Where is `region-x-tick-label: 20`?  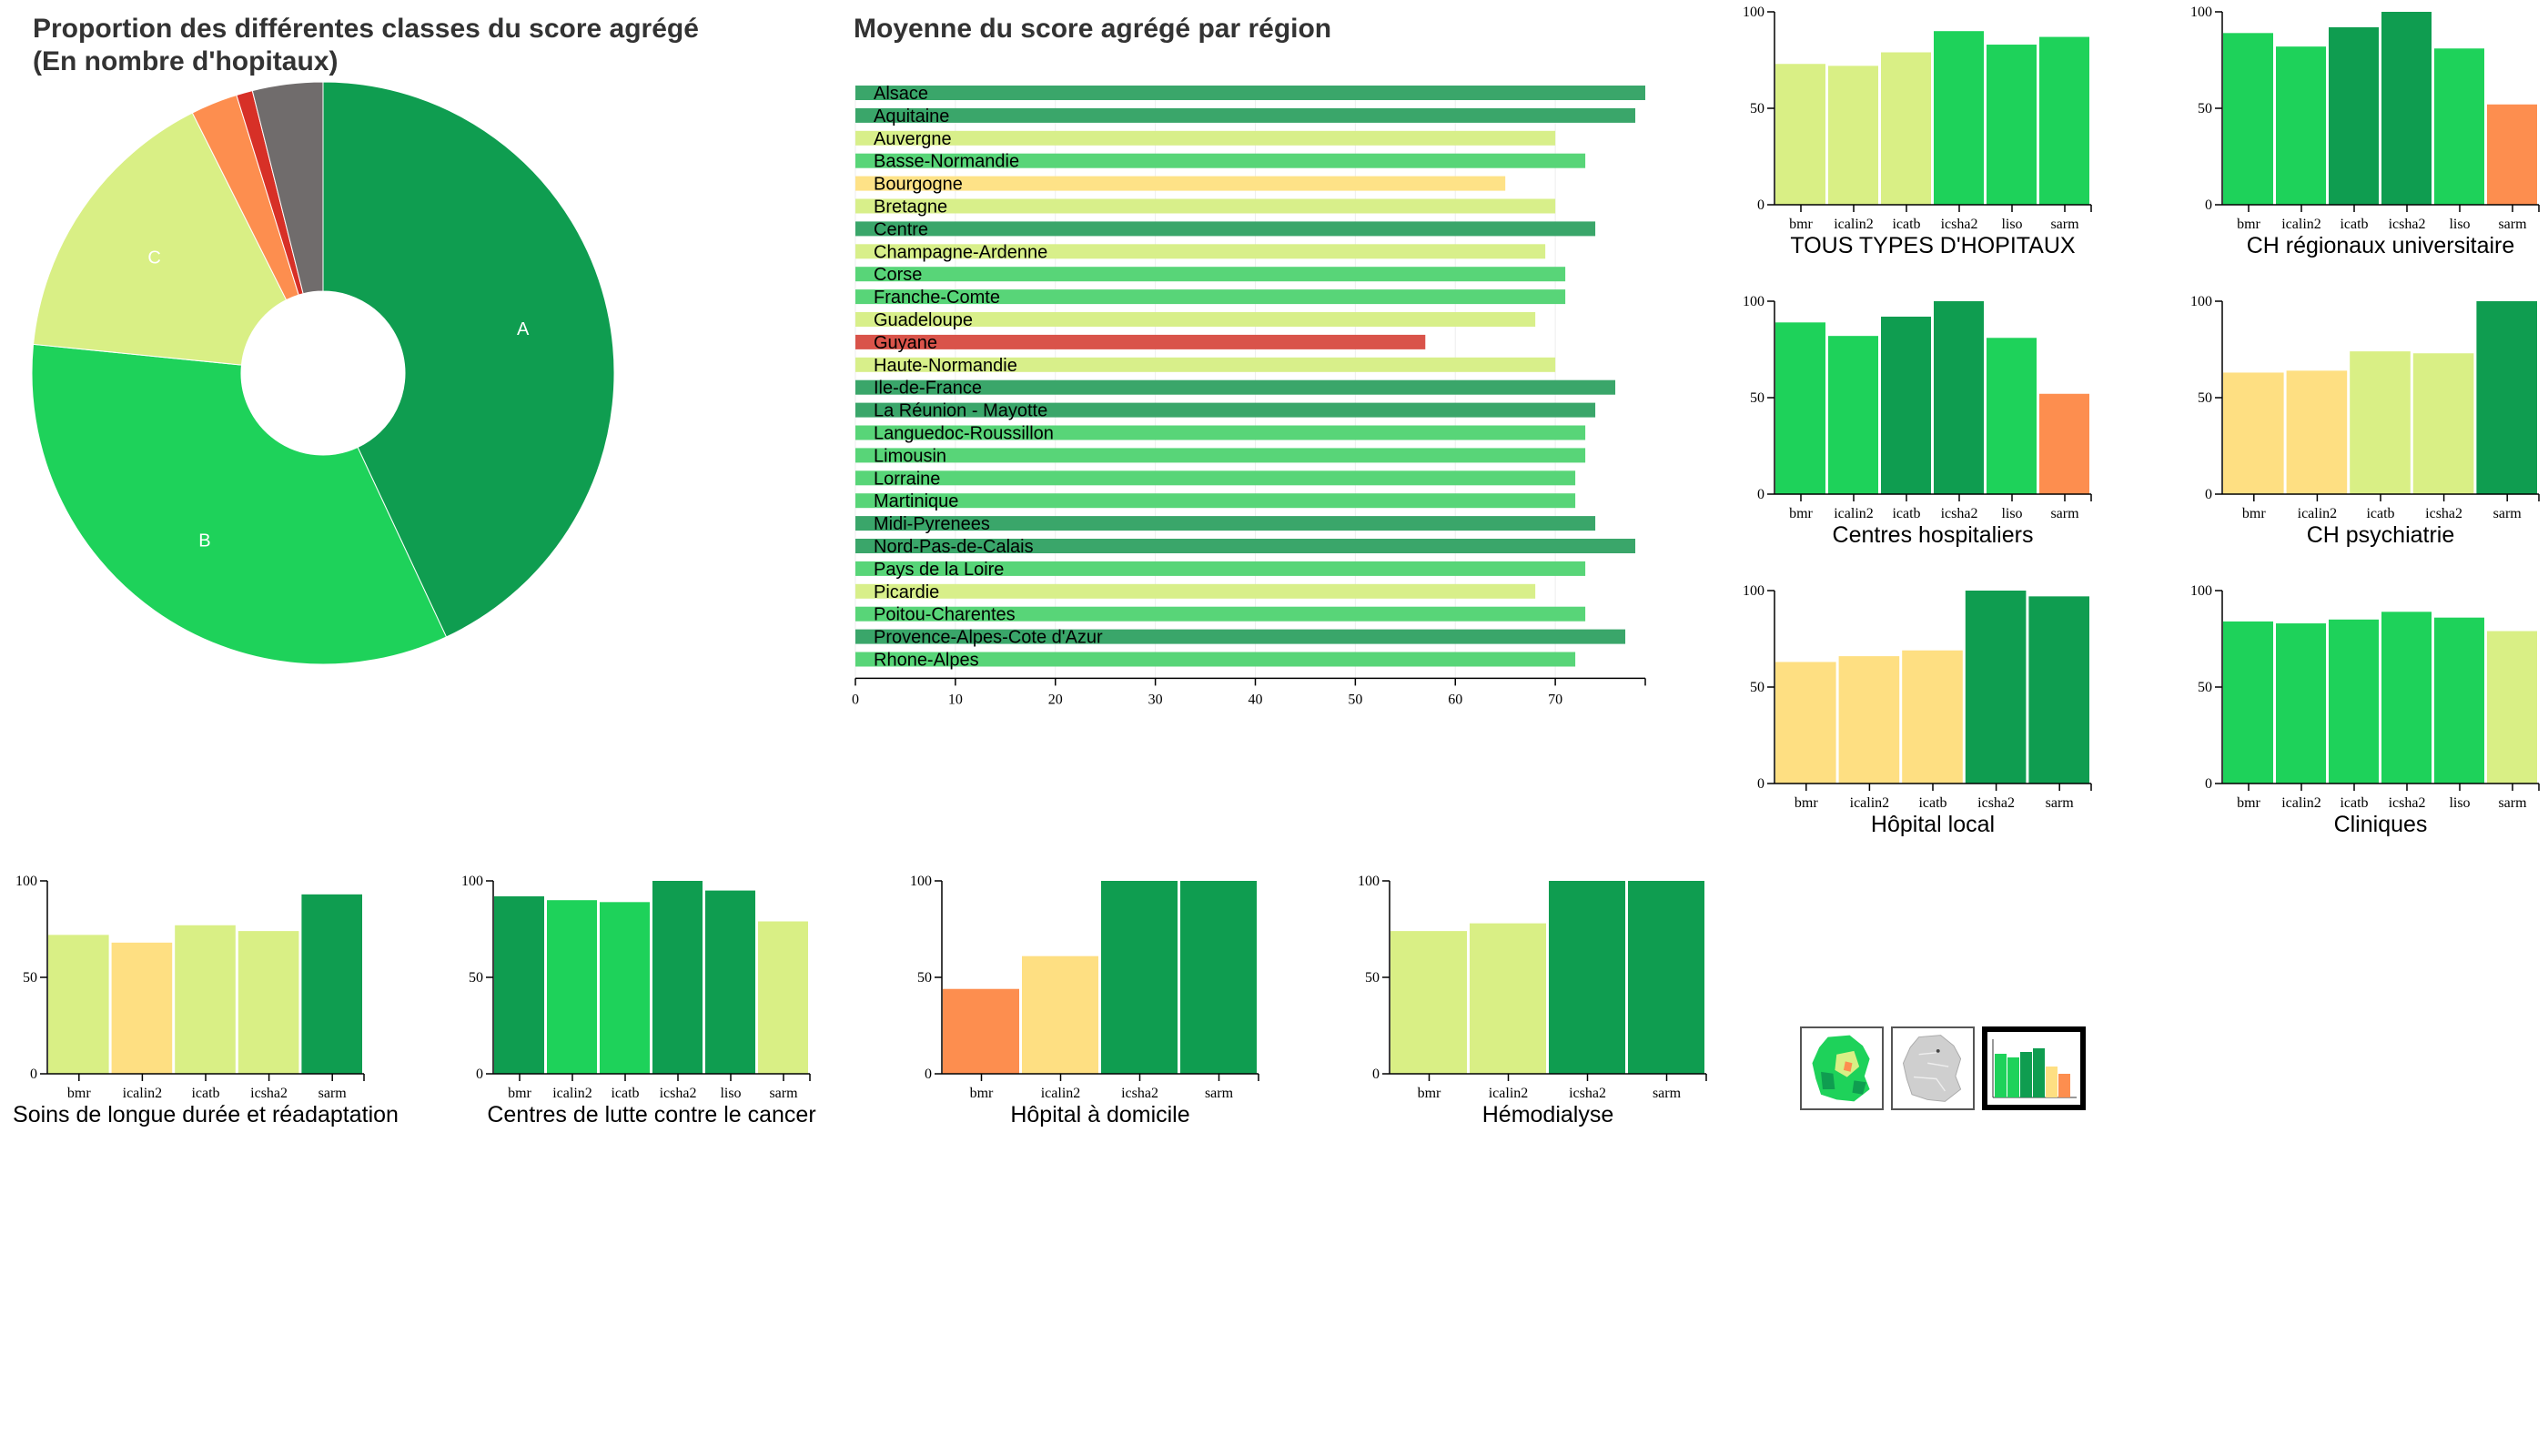
region-x-tick-label: 20 is located at coordinates (1055, 700).